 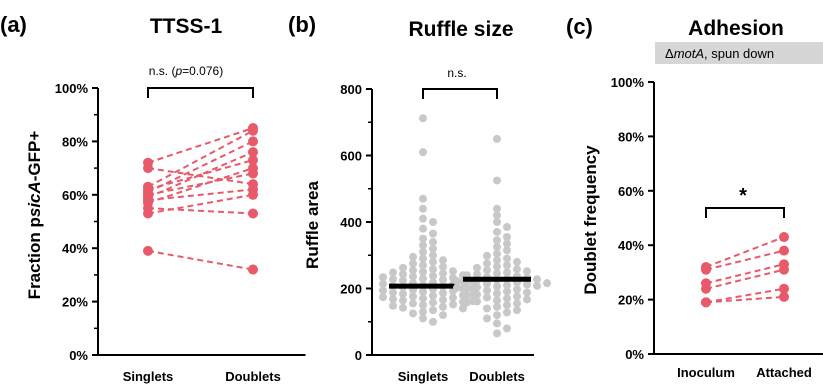 What do you see at coordinates (351, 89) in the screenshot?
I see `panel-b-ytick-label: 800` at bounding box center [351, 89].